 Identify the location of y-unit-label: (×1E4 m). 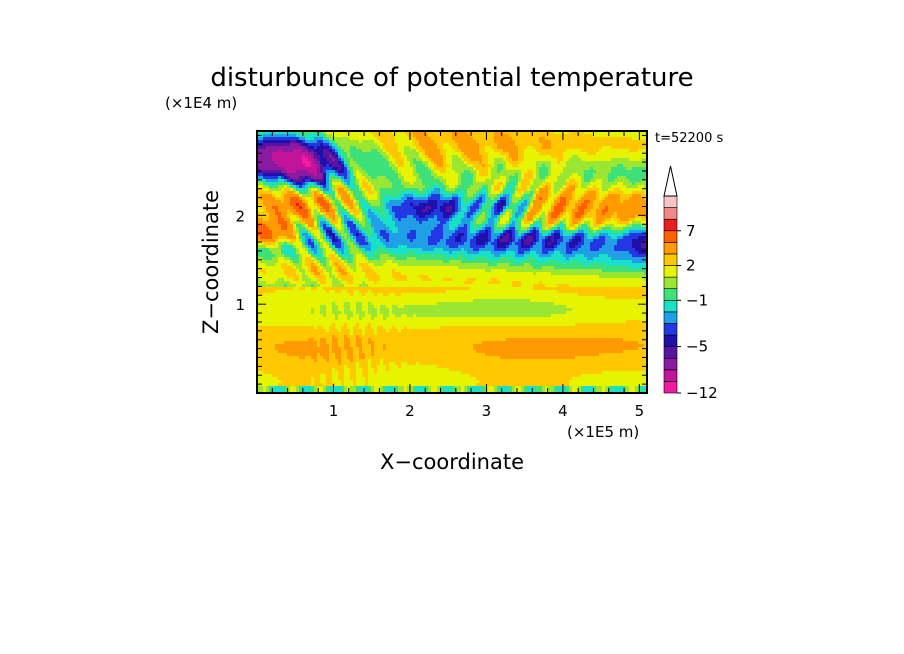
(201, 103).